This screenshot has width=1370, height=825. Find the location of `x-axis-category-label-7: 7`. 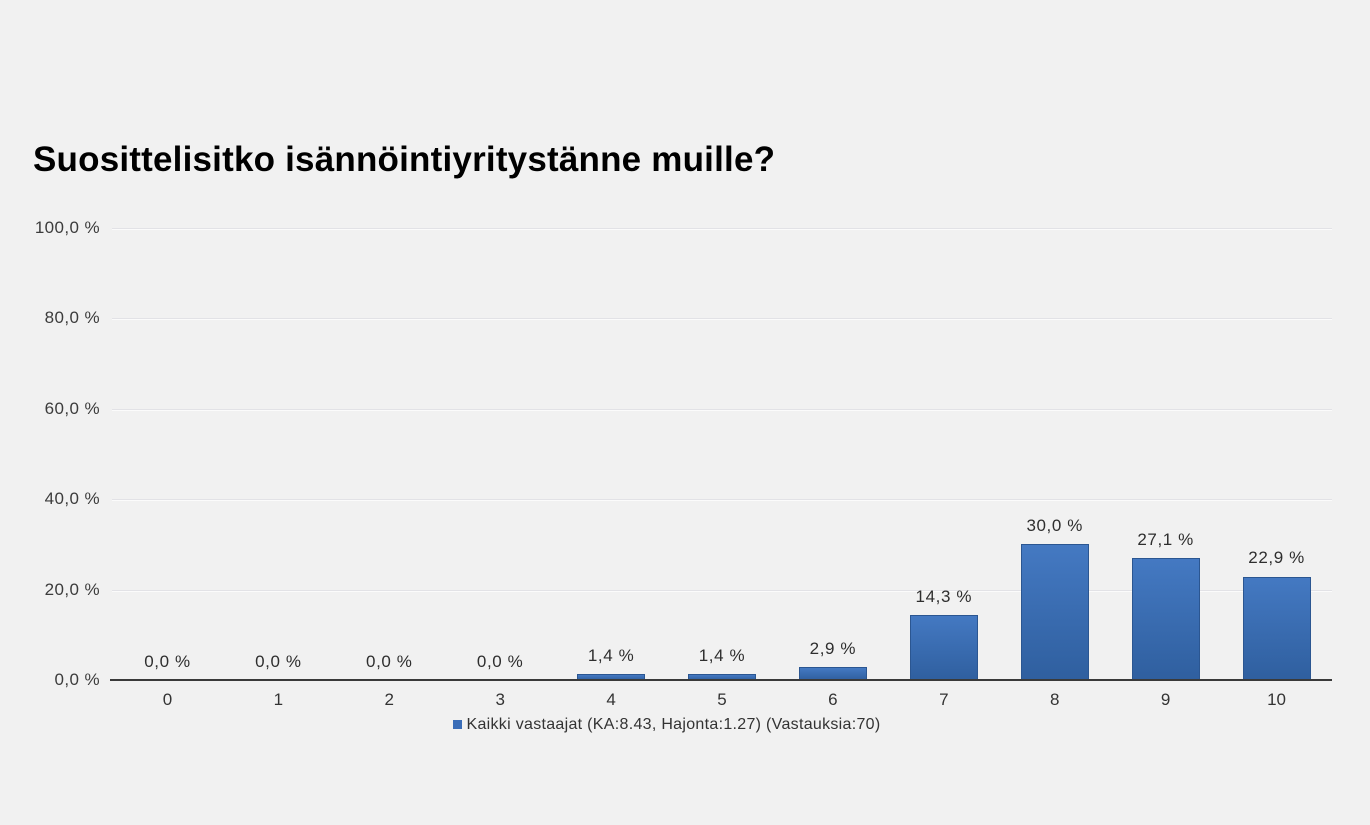

x-axis-category-label-7: 7 is located at coordinates (944, 699).